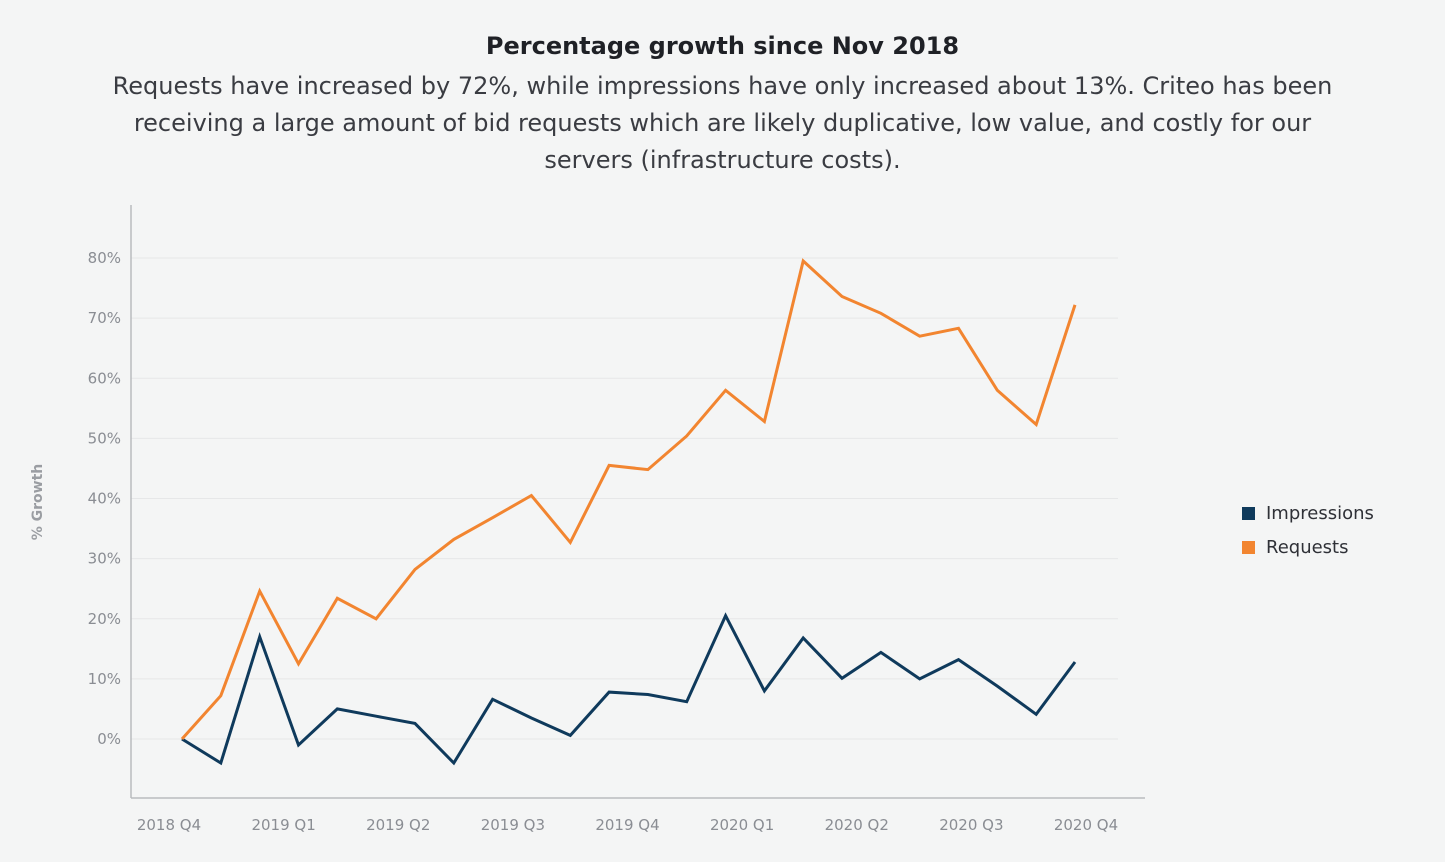 Image resolution: width=1445 pixels, height=862 pixels. I want to click on y-tick-labels: 0% 10% 20% 30% 40% 50% 60% 70% 80%, so click(104, 498).